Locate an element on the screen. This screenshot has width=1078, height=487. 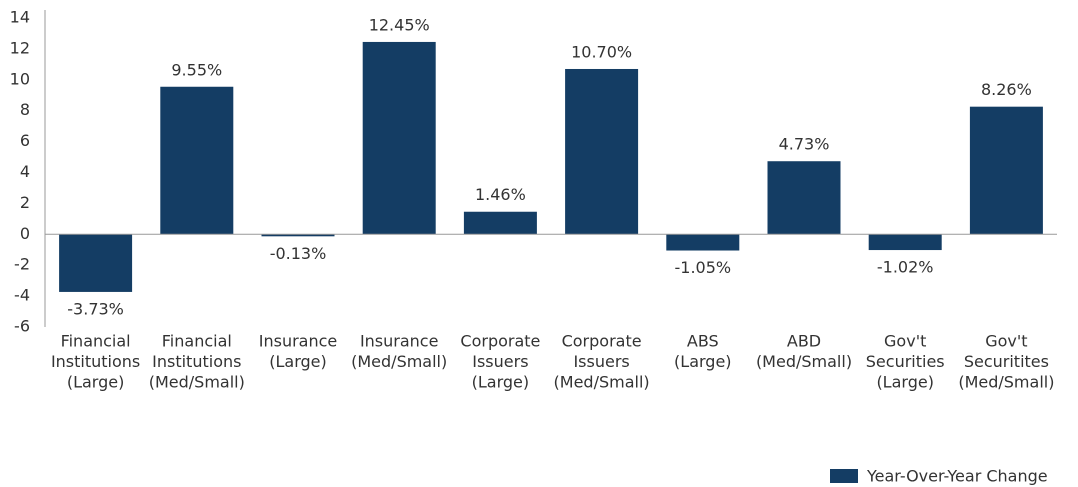
data-label: 10.70% is located at coordinates (601, 51).